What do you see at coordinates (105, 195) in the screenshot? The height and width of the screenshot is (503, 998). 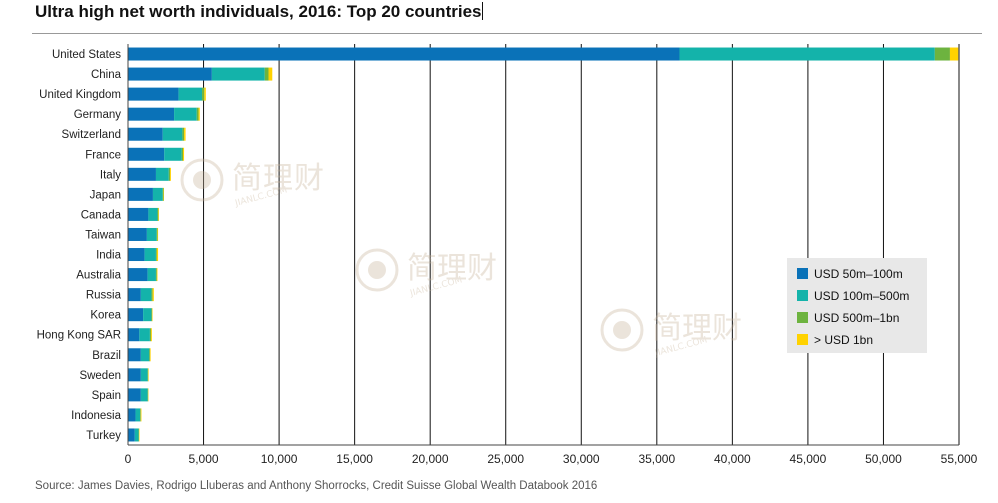 I see `category-label: Japan` at bounding box center [105, 195].